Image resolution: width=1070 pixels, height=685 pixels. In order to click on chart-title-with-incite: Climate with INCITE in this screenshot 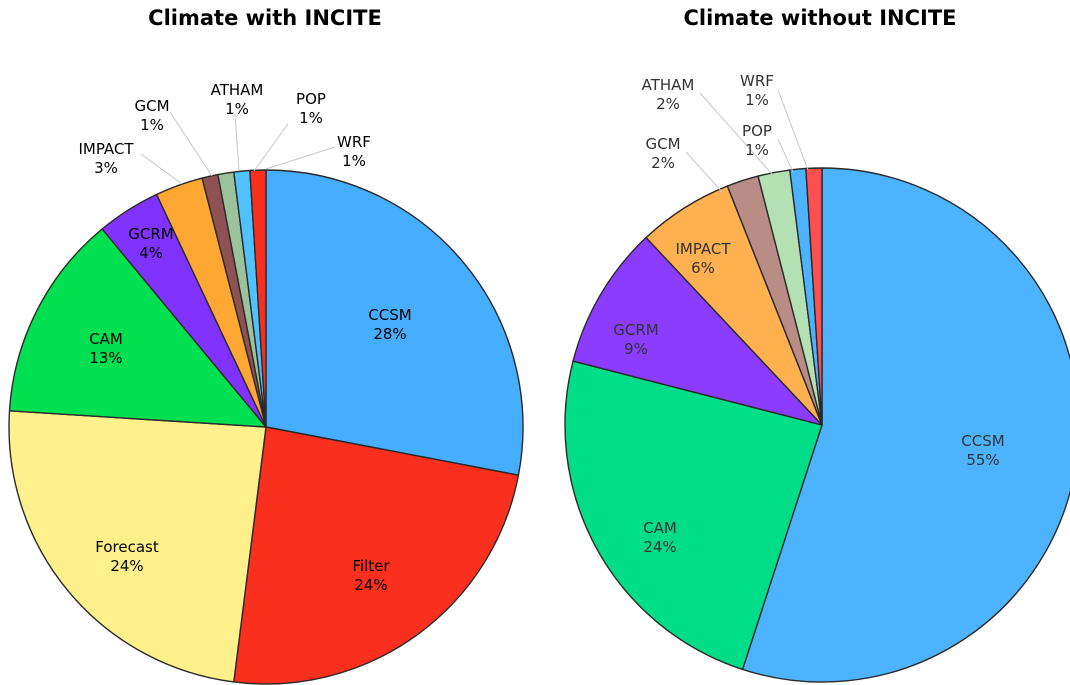, I will do `click(265, 18)`.